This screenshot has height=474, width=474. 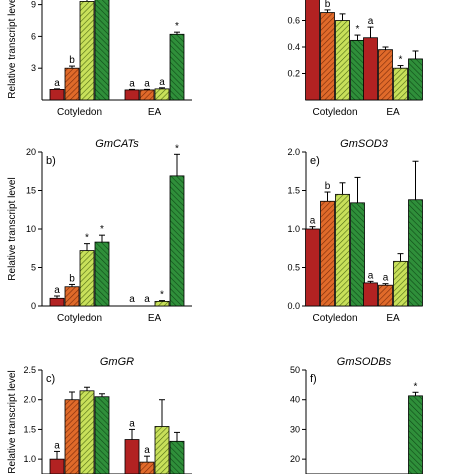 I want to click on panel-label: b), so click(x=51, y=161).